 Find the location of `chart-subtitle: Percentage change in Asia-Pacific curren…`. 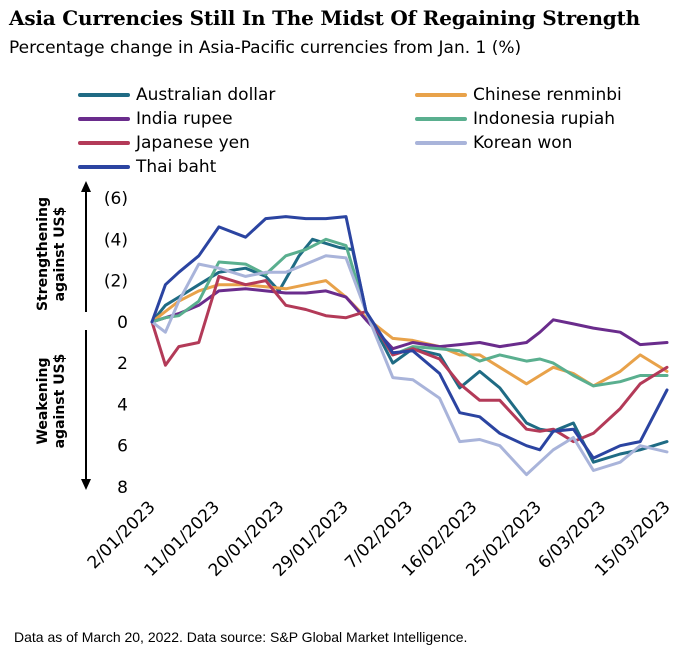

chart-subtitle: Percentage change in Asia-Pacific curren… is located at coordinates (265, 48).